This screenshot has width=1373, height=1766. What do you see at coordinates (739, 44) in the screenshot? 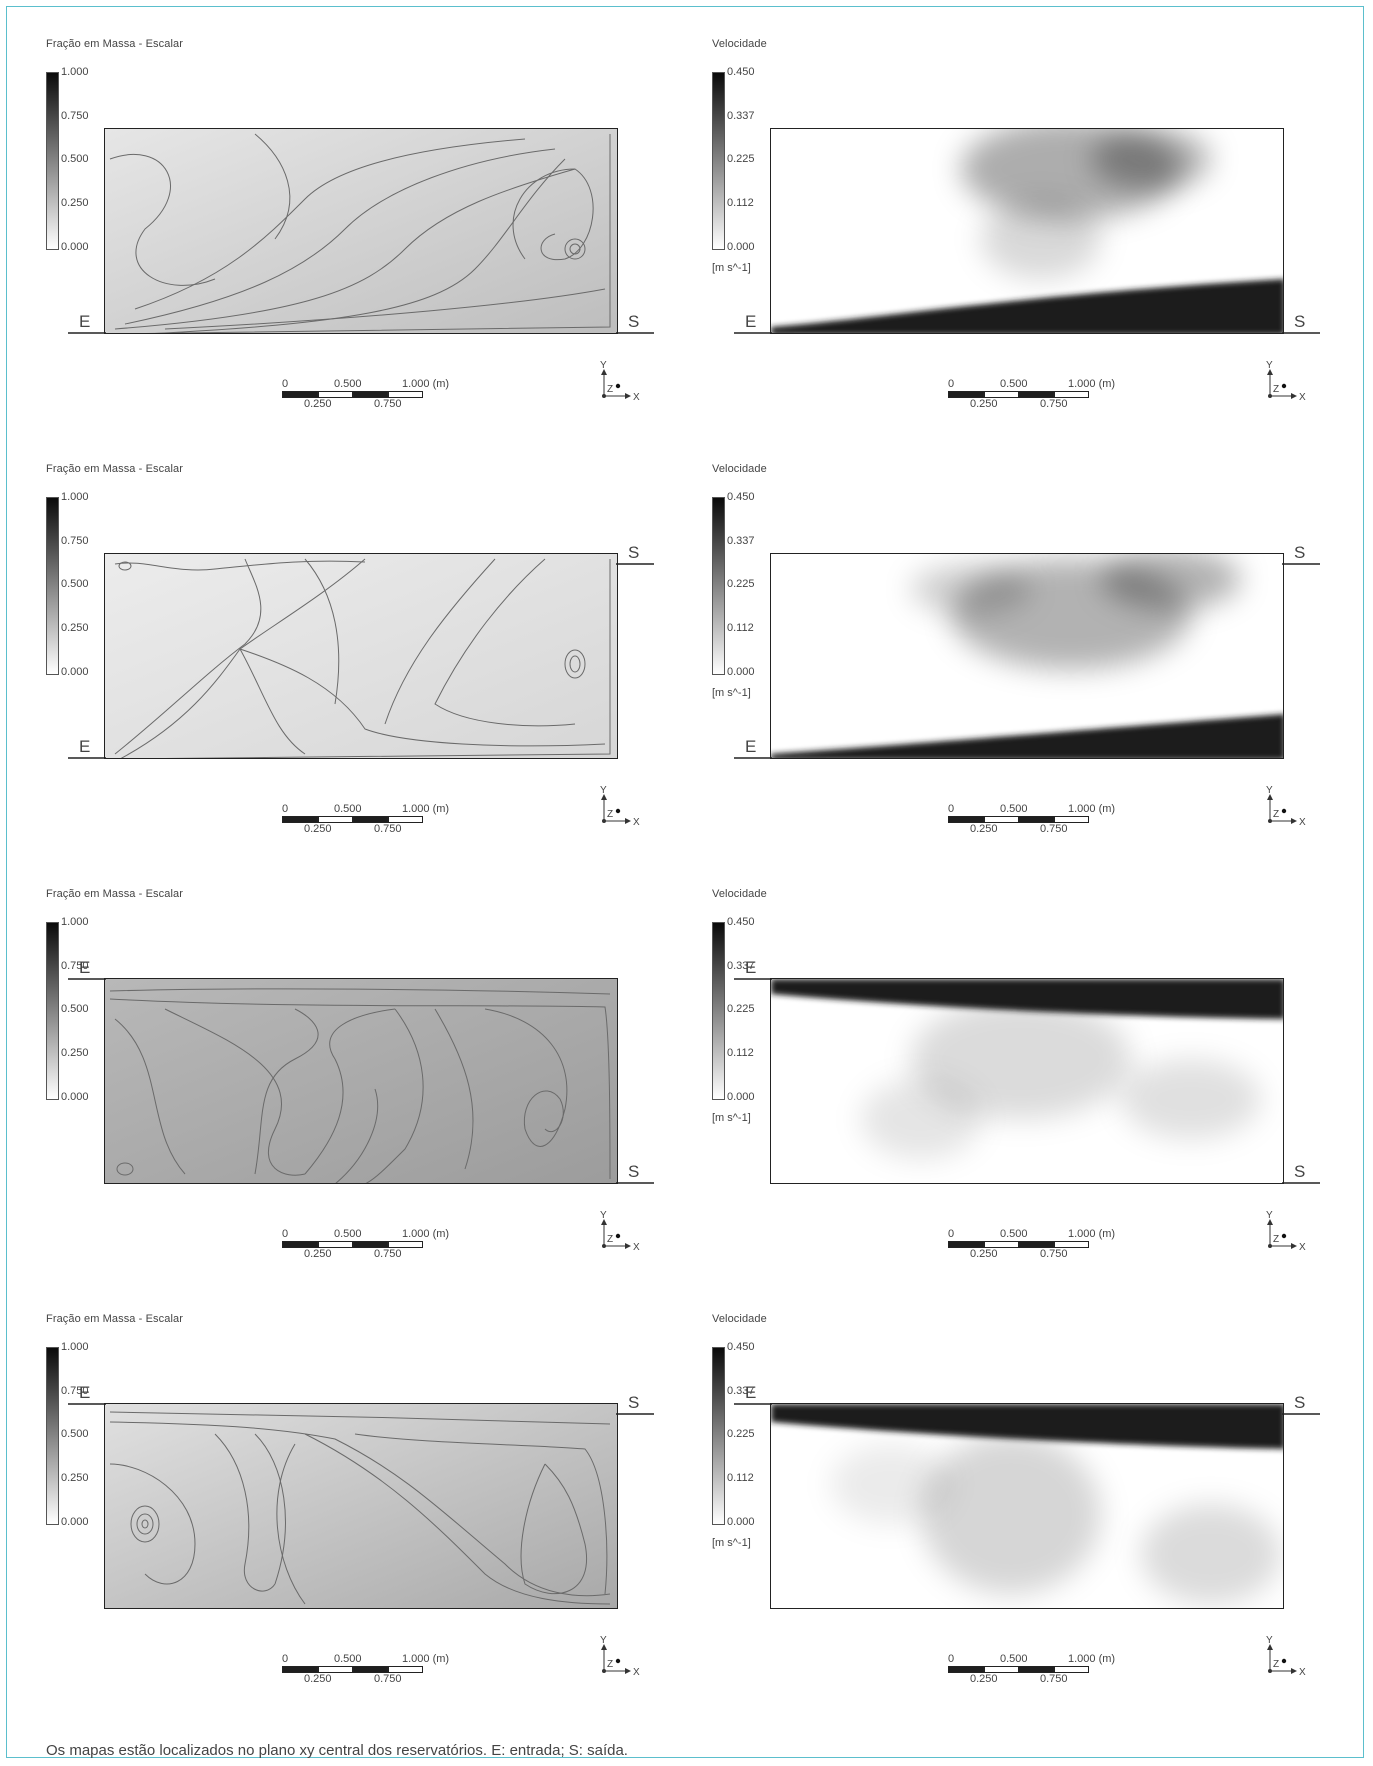
I see `panel-title: Velocidade` at bounding box center [739, 44].